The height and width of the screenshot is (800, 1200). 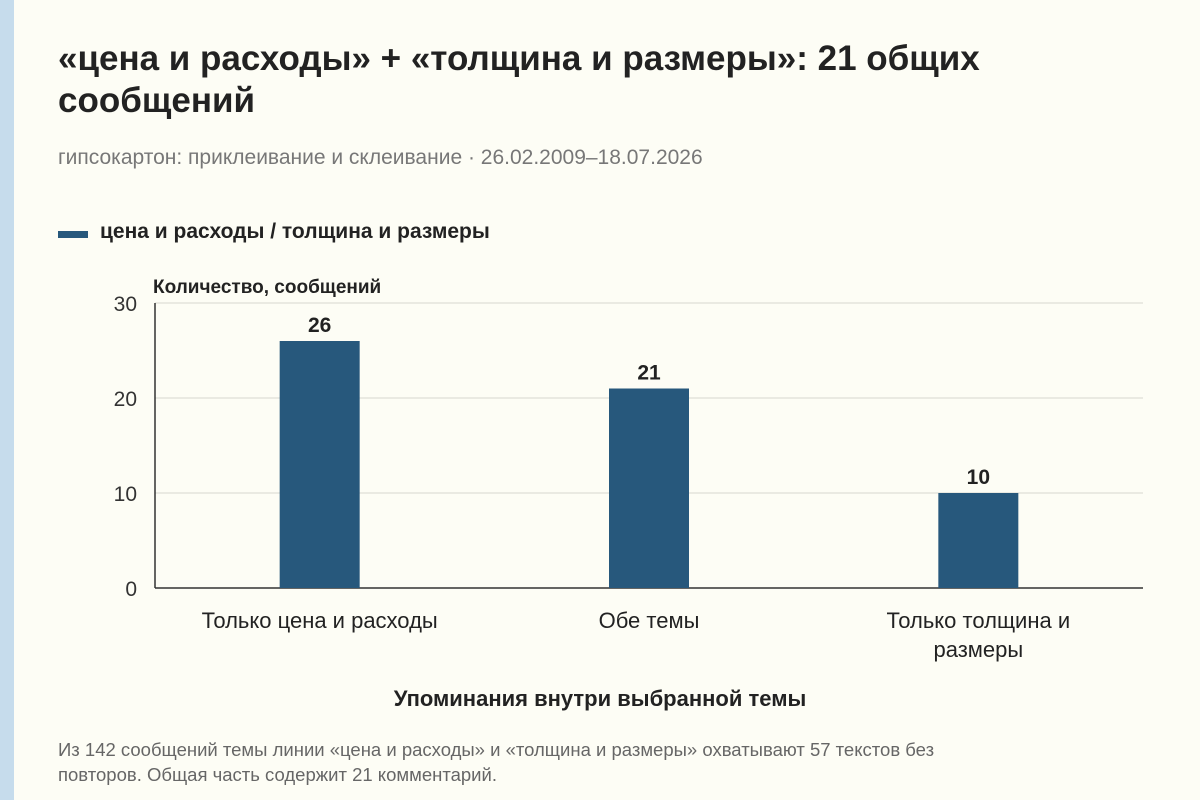 What do you see at coordinates (319, 325) in the screenshot?
I see `bar-value-label: 26` at bounding box center [319, 325].